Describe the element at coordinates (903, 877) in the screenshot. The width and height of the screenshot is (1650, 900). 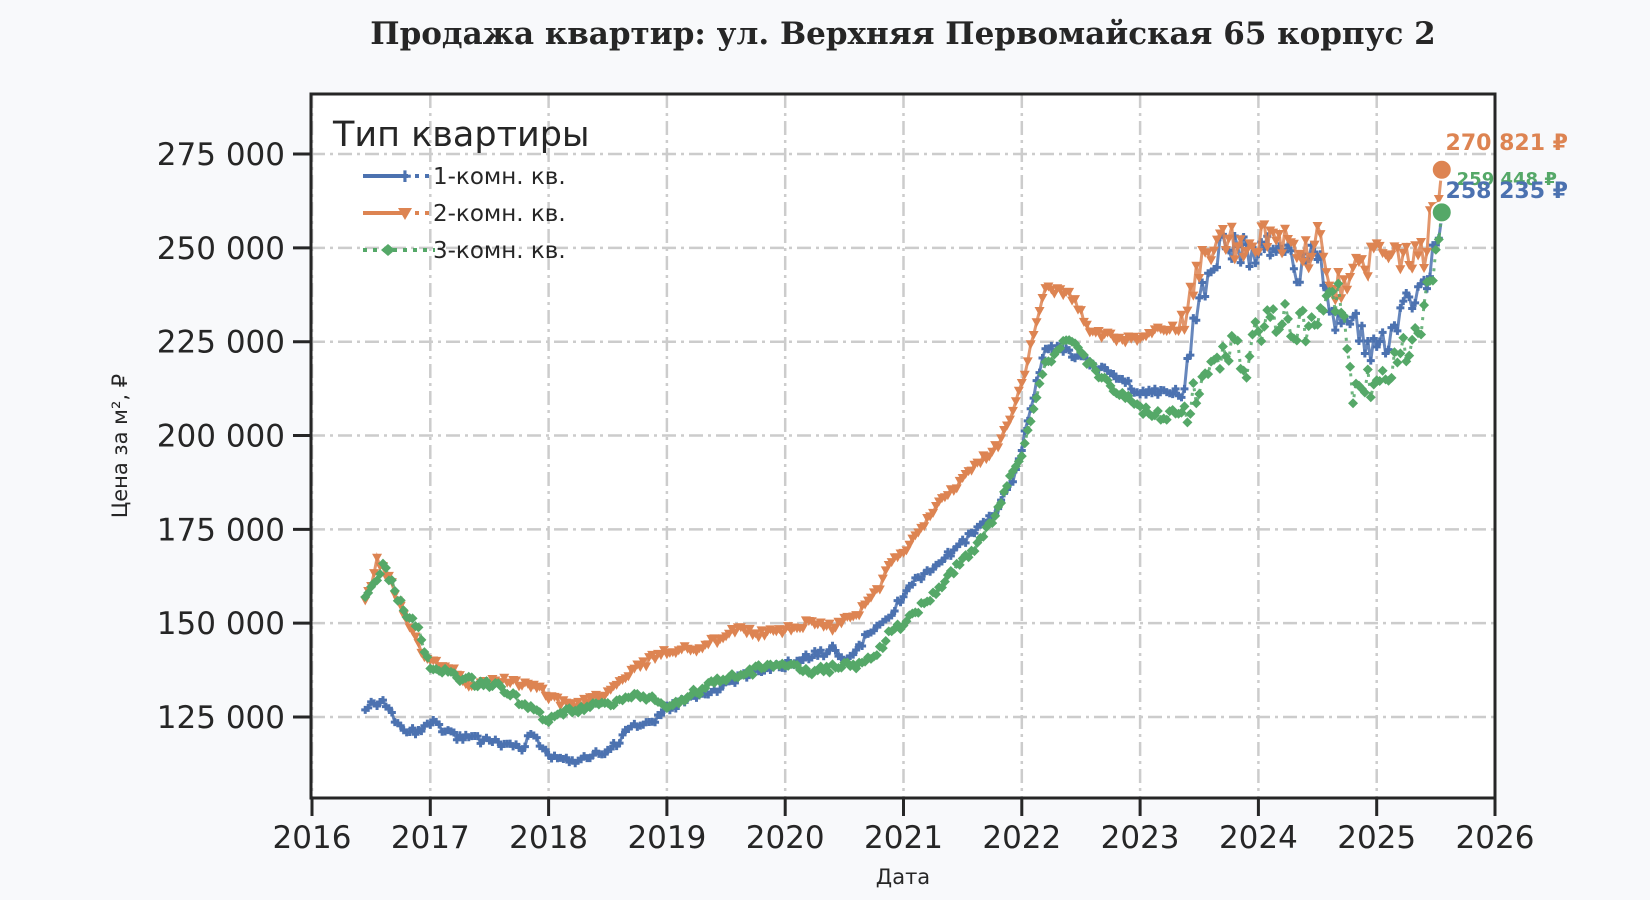
I see `x-axis-label: Дата` at that location.